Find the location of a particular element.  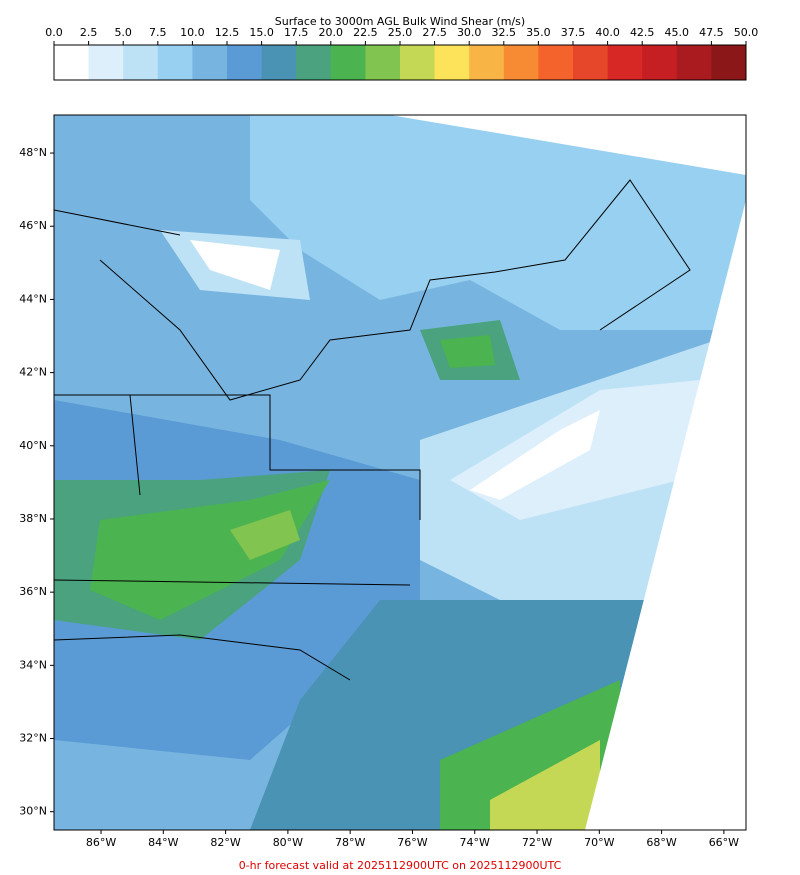

y-tick-label: 48°N is located at coordinates (33, 152).